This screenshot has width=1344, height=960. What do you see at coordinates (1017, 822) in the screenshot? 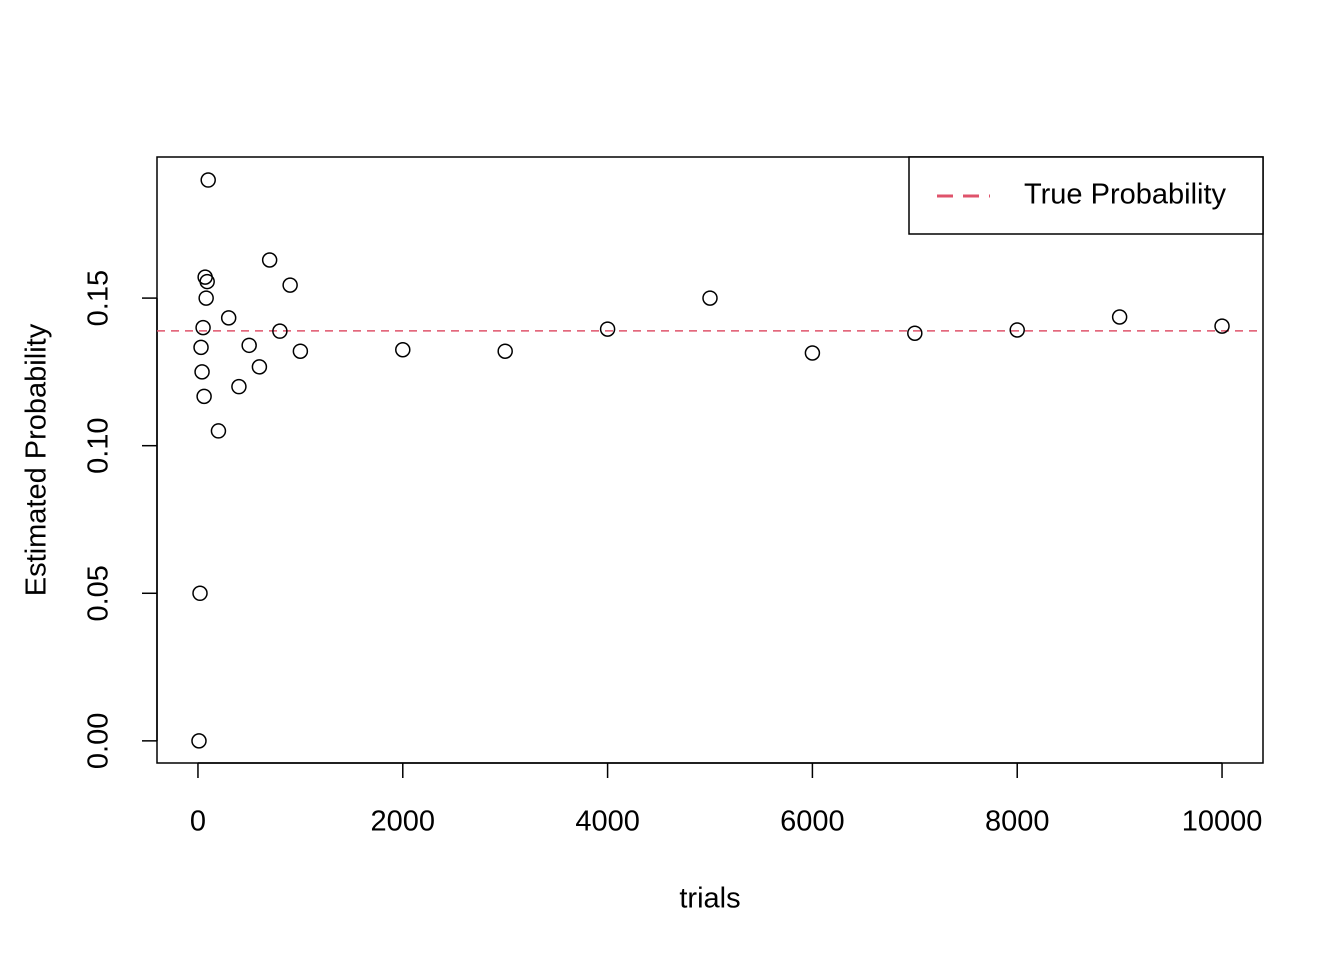
I see `x-tick-label: 8000` at bounding box center [1017, 822].